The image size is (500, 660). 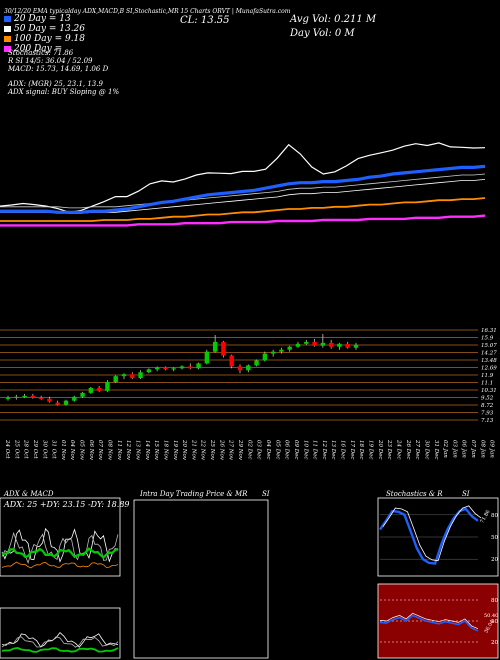 What do you see at coordinates (487, 339) in the screenshot?
I see `price-tick-label: 15.9` at bounding box center [487, 339].